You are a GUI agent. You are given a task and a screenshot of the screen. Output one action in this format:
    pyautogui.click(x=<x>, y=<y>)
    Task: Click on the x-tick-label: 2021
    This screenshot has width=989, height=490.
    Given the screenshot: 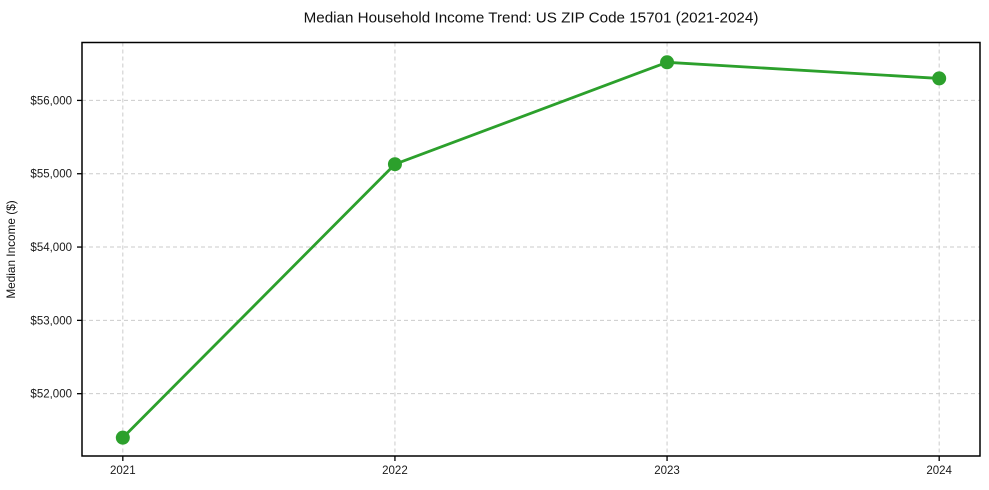 What is the action you would take?
    pyautogui.click(x=123, y=471)
    